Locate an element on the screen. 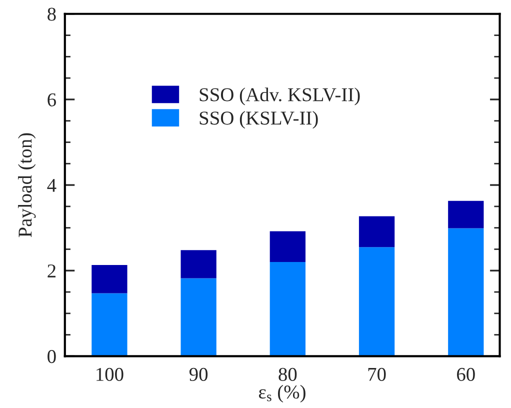 This screenshot has height=408, width=511. legend-label: SSO (KSLV-II) is located at coordinates (259, 120).